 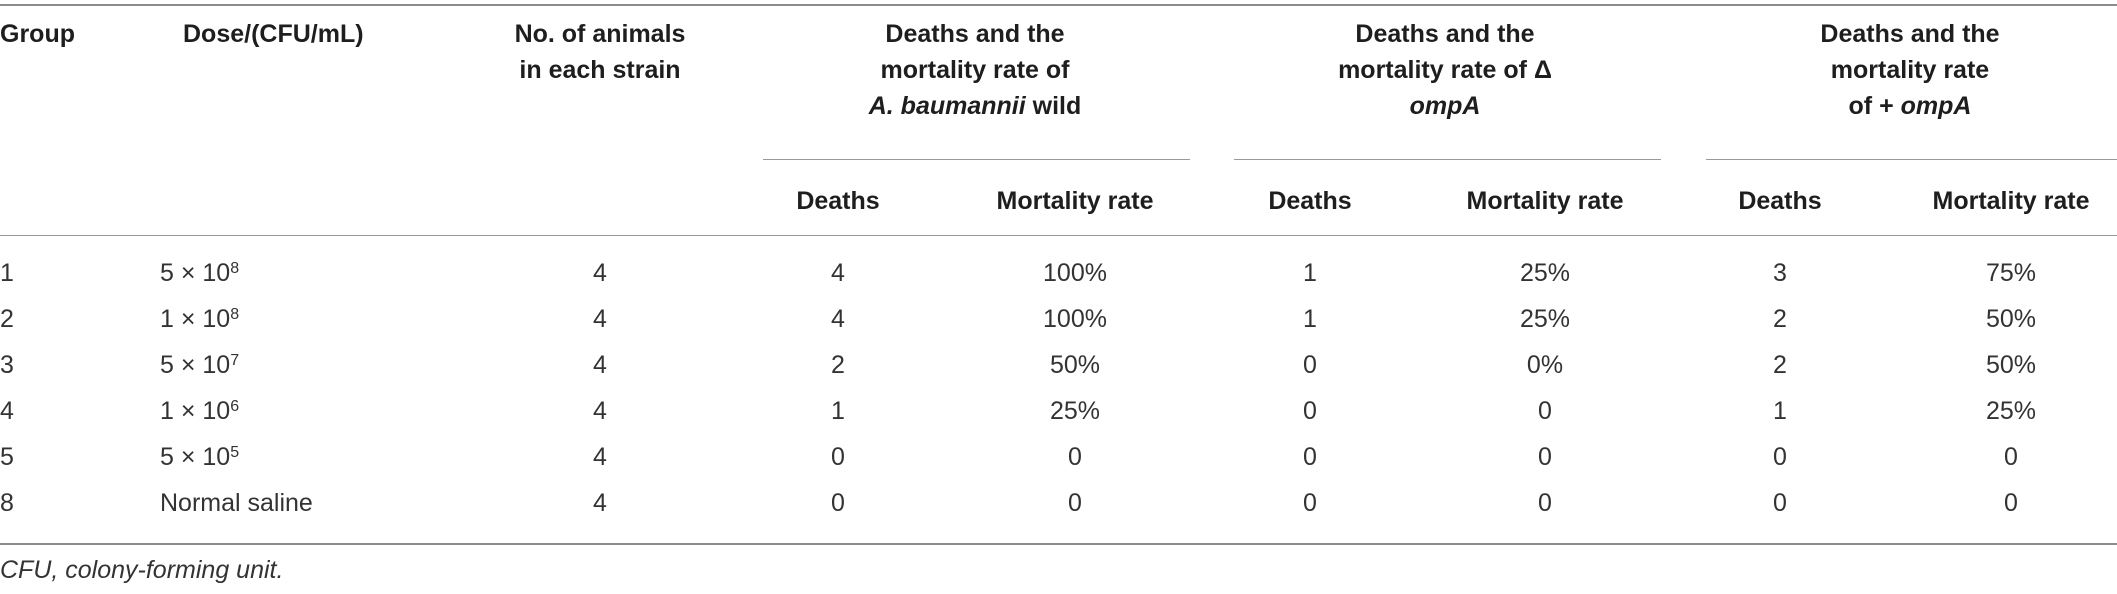 What do you see at coordinates (1936, 106) in the screenshot?
I see `header-plus-gene: ompA` at bounding box center [1936, 106].